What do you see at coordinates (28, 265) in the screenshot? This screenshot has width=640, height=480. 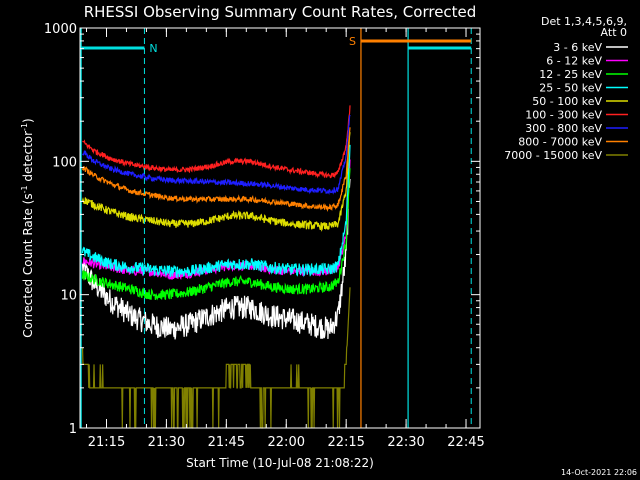 I see `y-label-part-1: Corrected Count Rate (s` at bounding box center [28, 265].